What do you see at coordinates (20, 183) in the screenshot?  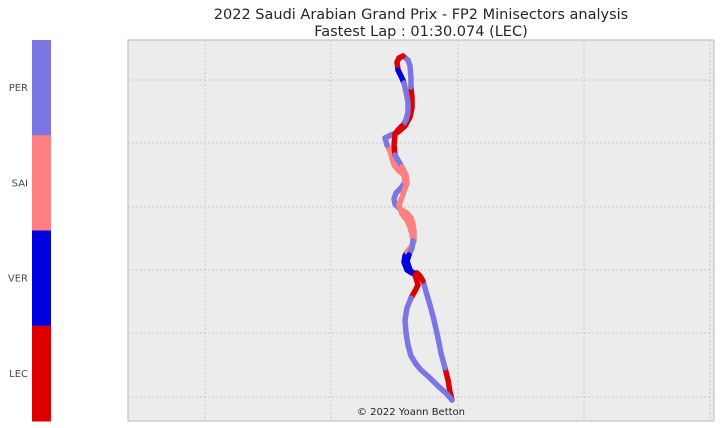 I see `colorbar-label-sai: SAI` at bounding box center [20, 183].